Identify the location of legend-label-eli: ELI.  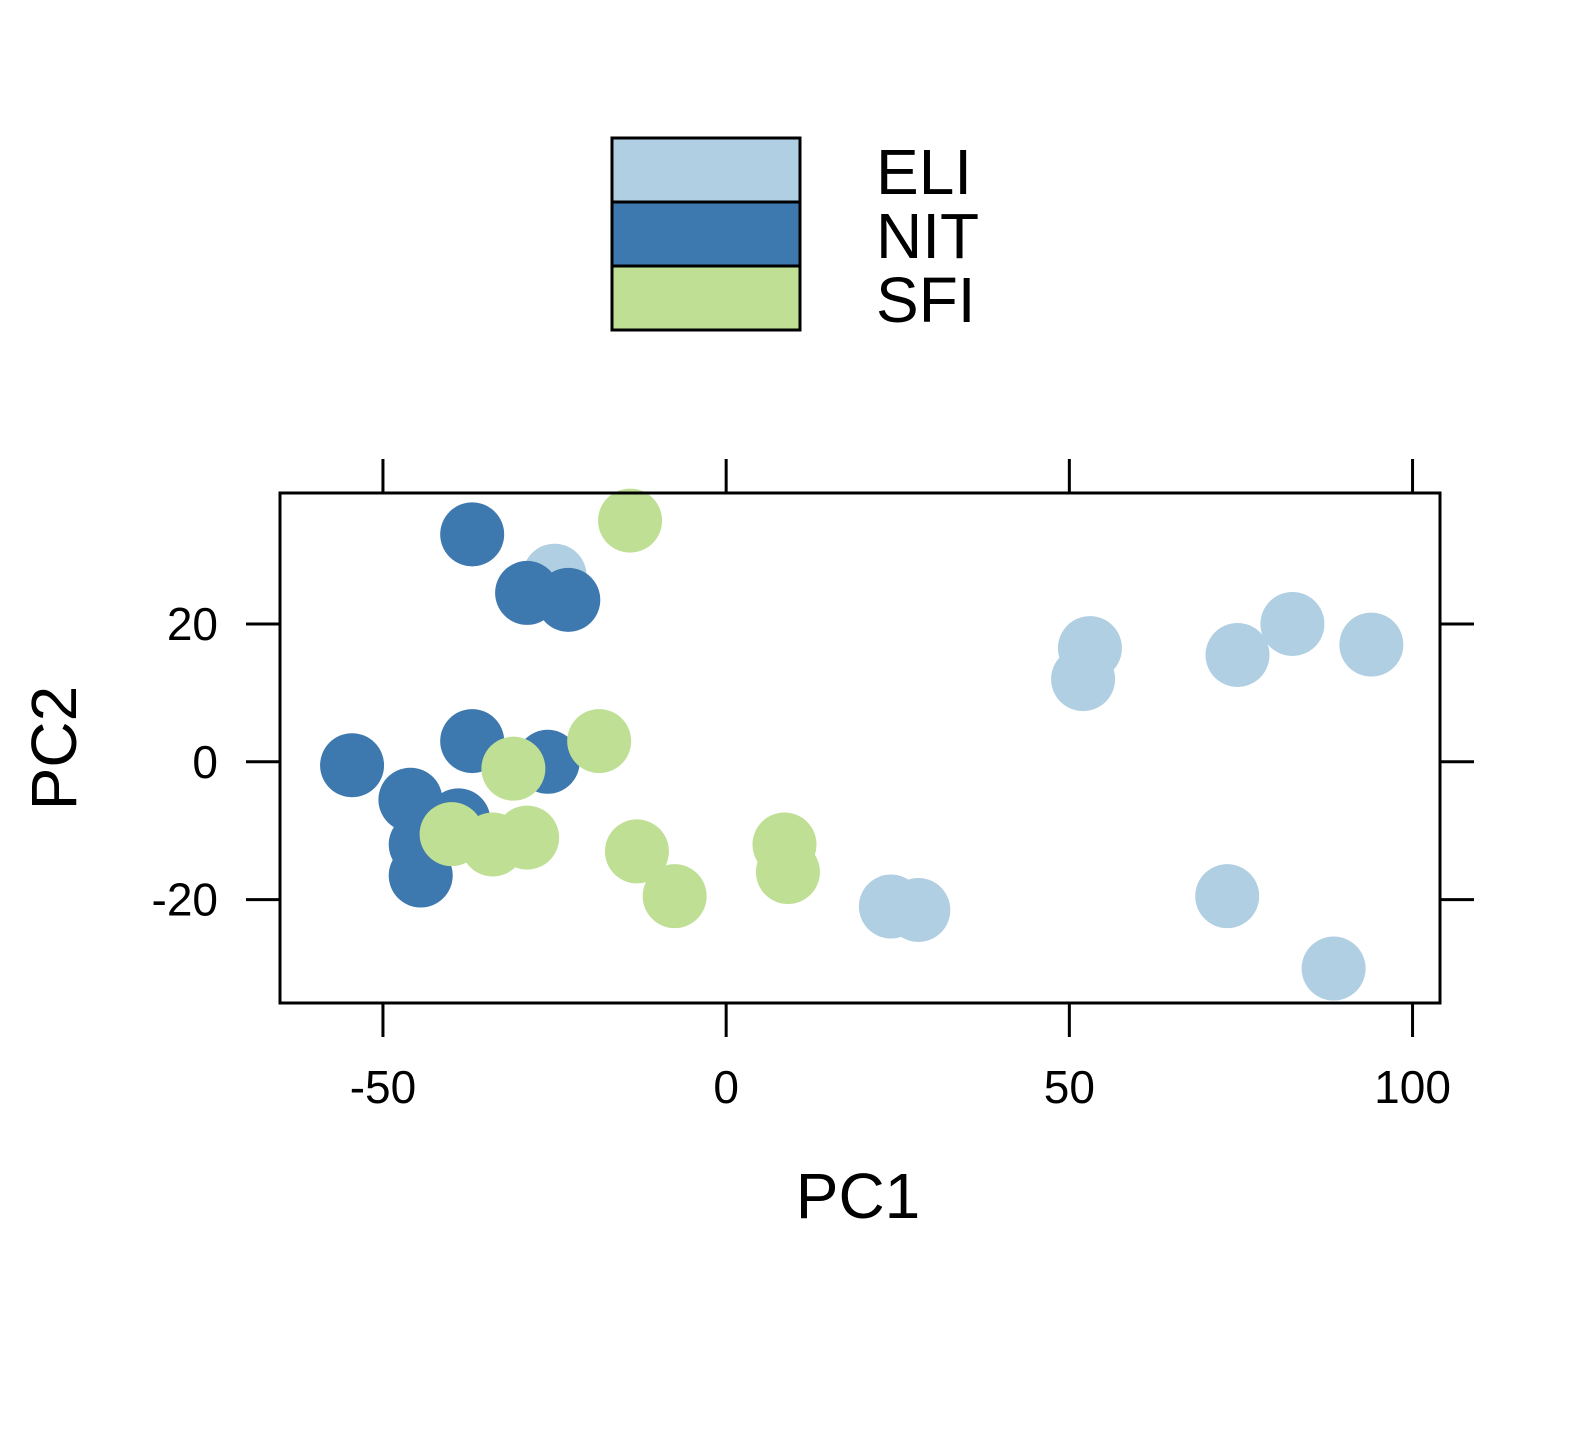
(924, 172).